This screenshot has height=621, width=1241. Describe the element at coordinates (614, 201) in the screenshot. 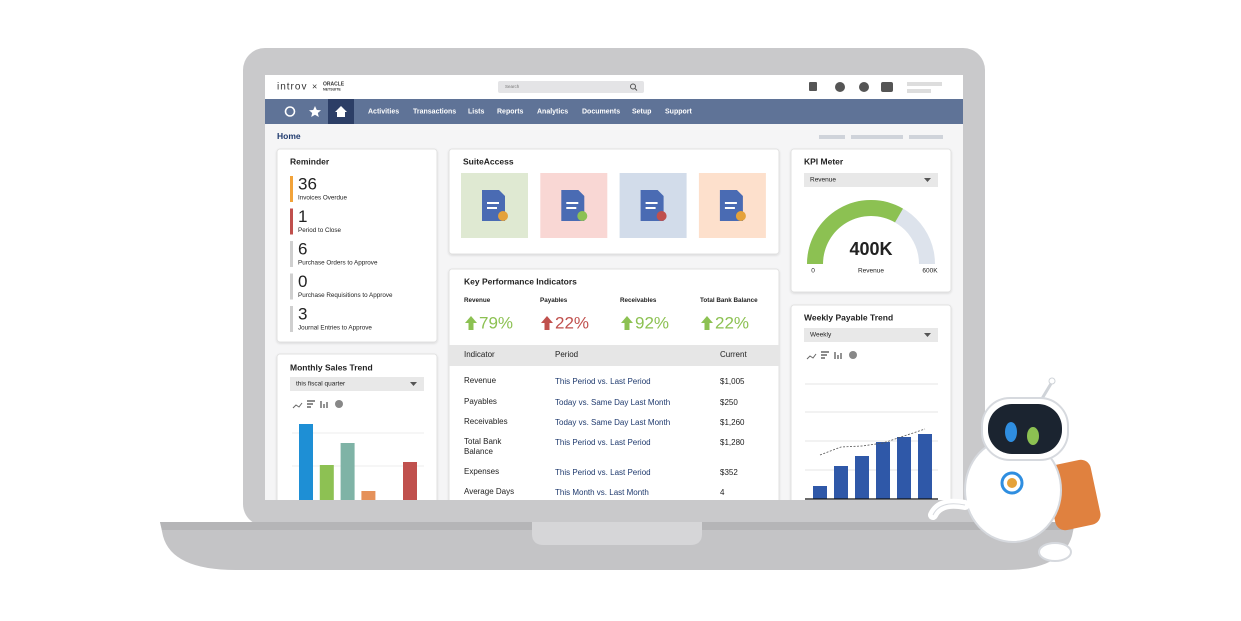

I see `suiteaccess-panel` at that location.